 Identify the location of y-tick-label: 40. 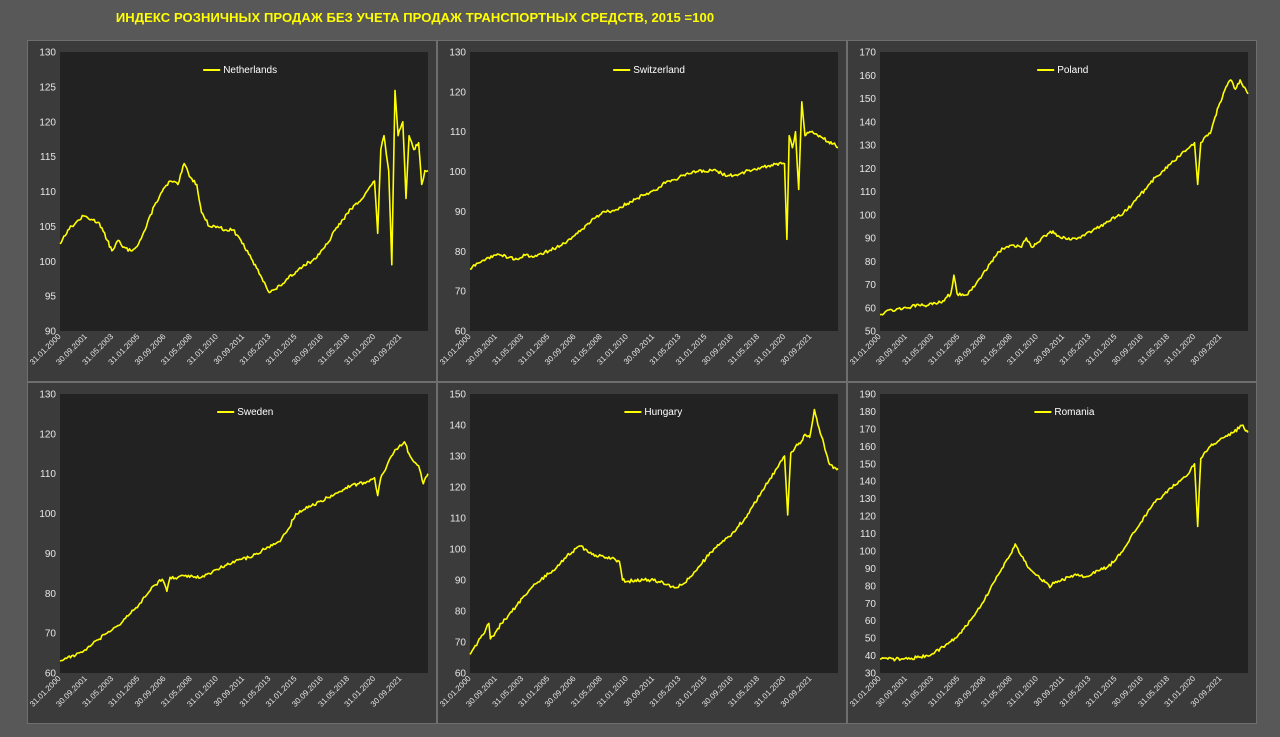
(871, 656).